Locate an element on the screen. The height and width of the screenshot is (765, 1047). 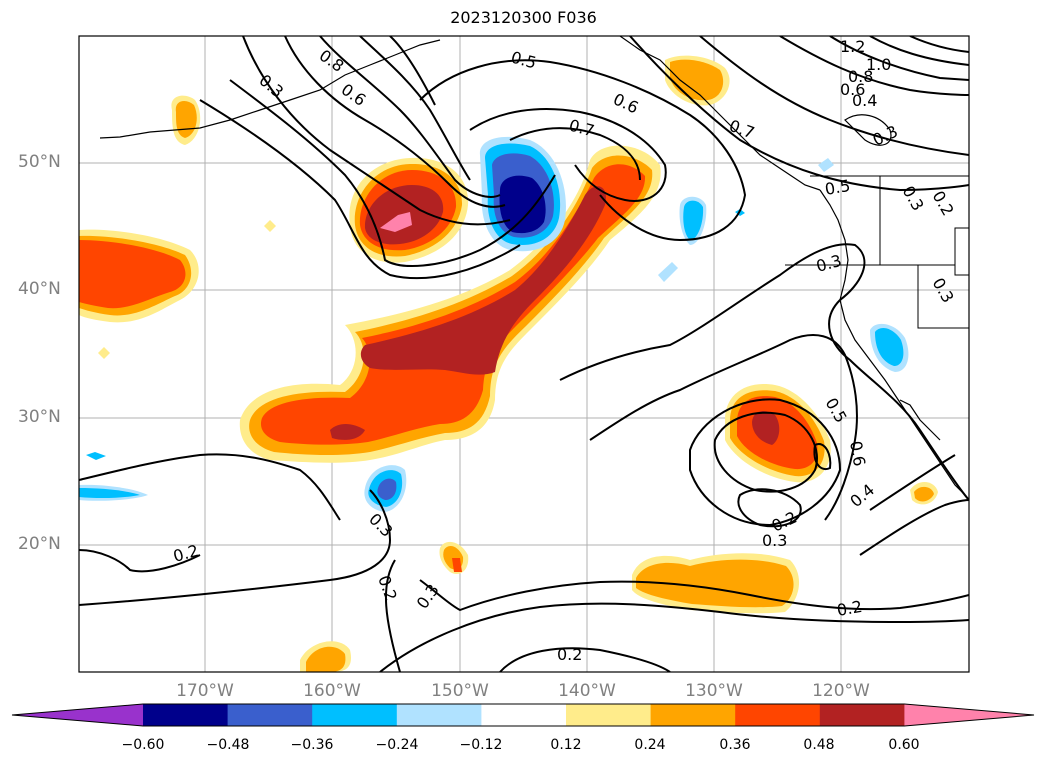
colorbar-tick: −0.60 is located at coordinates (143, 745).